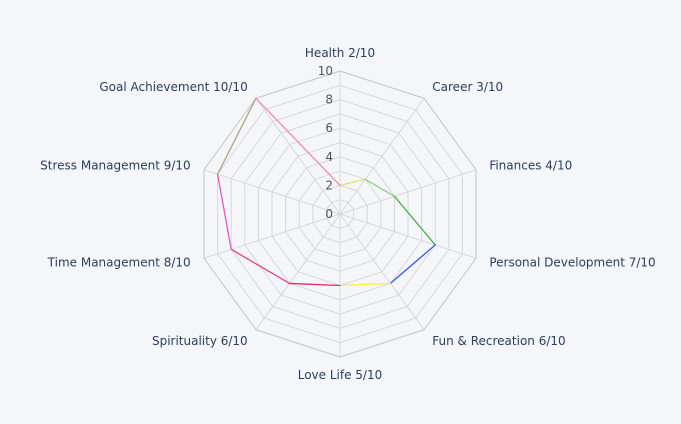 The height and width of the screenshot is (424, 681). Describe the element at coordinates (325, 71) in the screenshot. I see `radial-tick-label: 10` at that location.